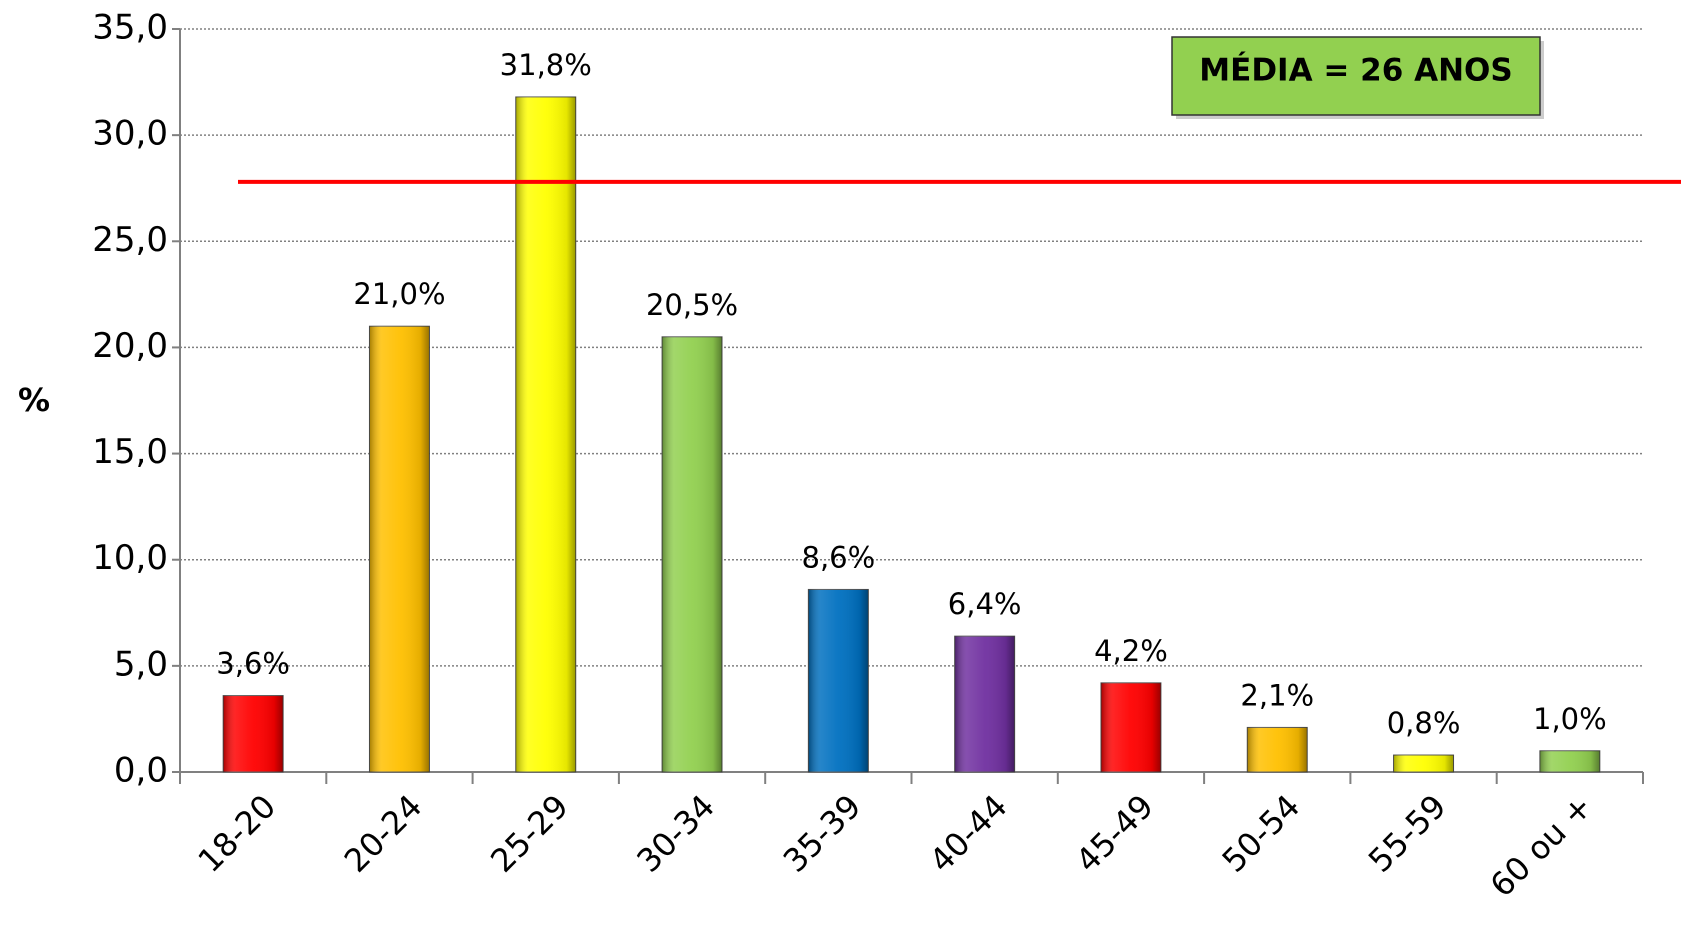  What do you see at coordinates (399, 294) in the screenshot?
I see `value-label: 21,0%` at bounding box center [399, 294].